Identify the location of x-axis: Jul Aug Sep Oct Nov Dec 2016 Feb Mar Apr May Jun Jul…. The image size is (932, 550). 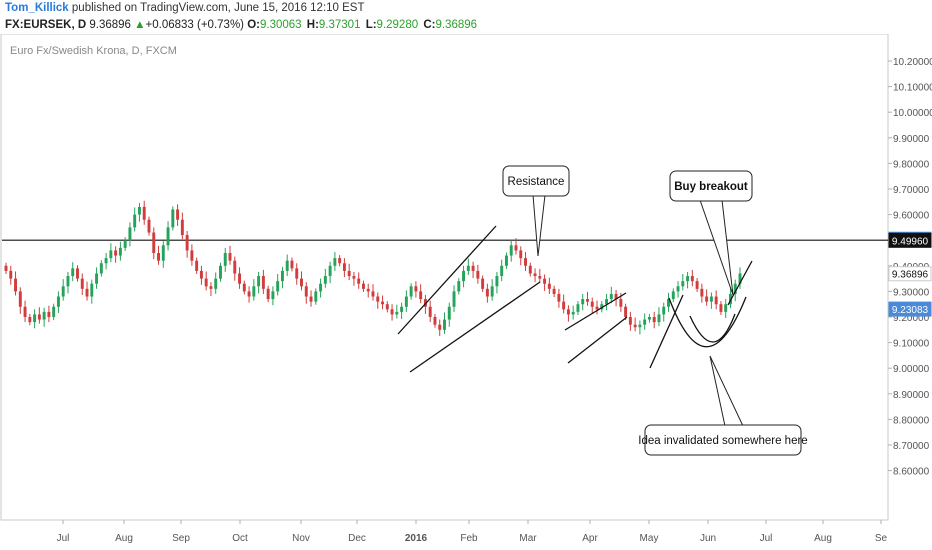
(472, 532).